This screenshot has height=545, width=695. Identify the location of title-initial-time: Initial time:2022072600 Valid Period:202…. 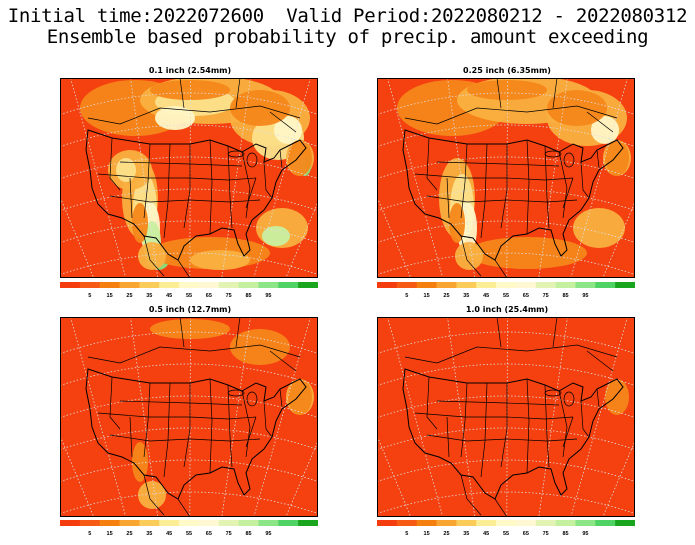
(347, 16).